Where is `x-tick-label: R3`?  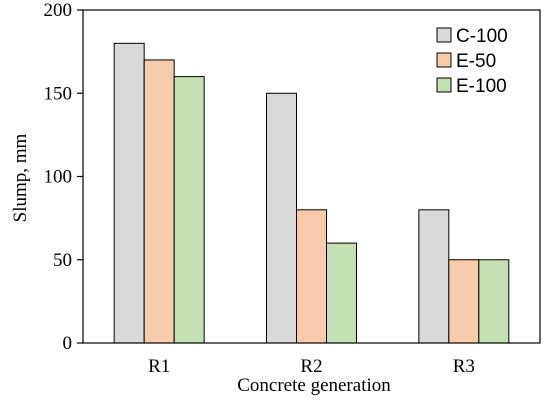
x-tick-label: R3 is located at coordinates (464, 366).